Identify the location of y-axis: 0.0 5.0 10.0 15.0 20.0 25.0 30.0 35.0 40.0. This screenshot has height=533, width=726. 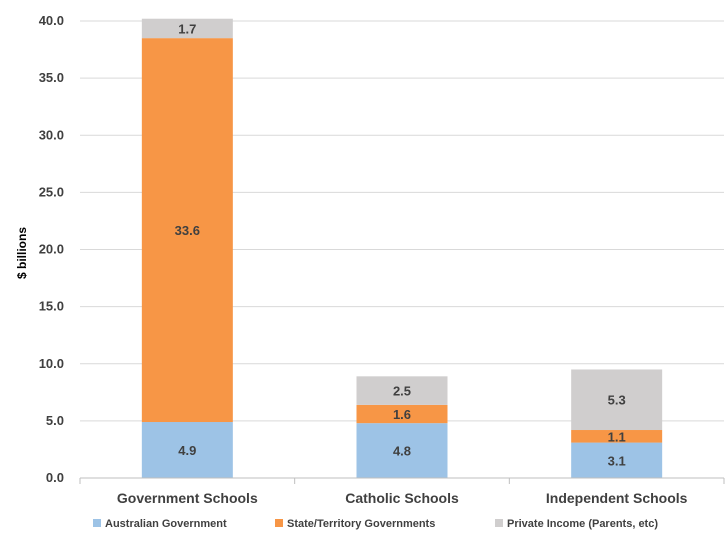
(51, 249).